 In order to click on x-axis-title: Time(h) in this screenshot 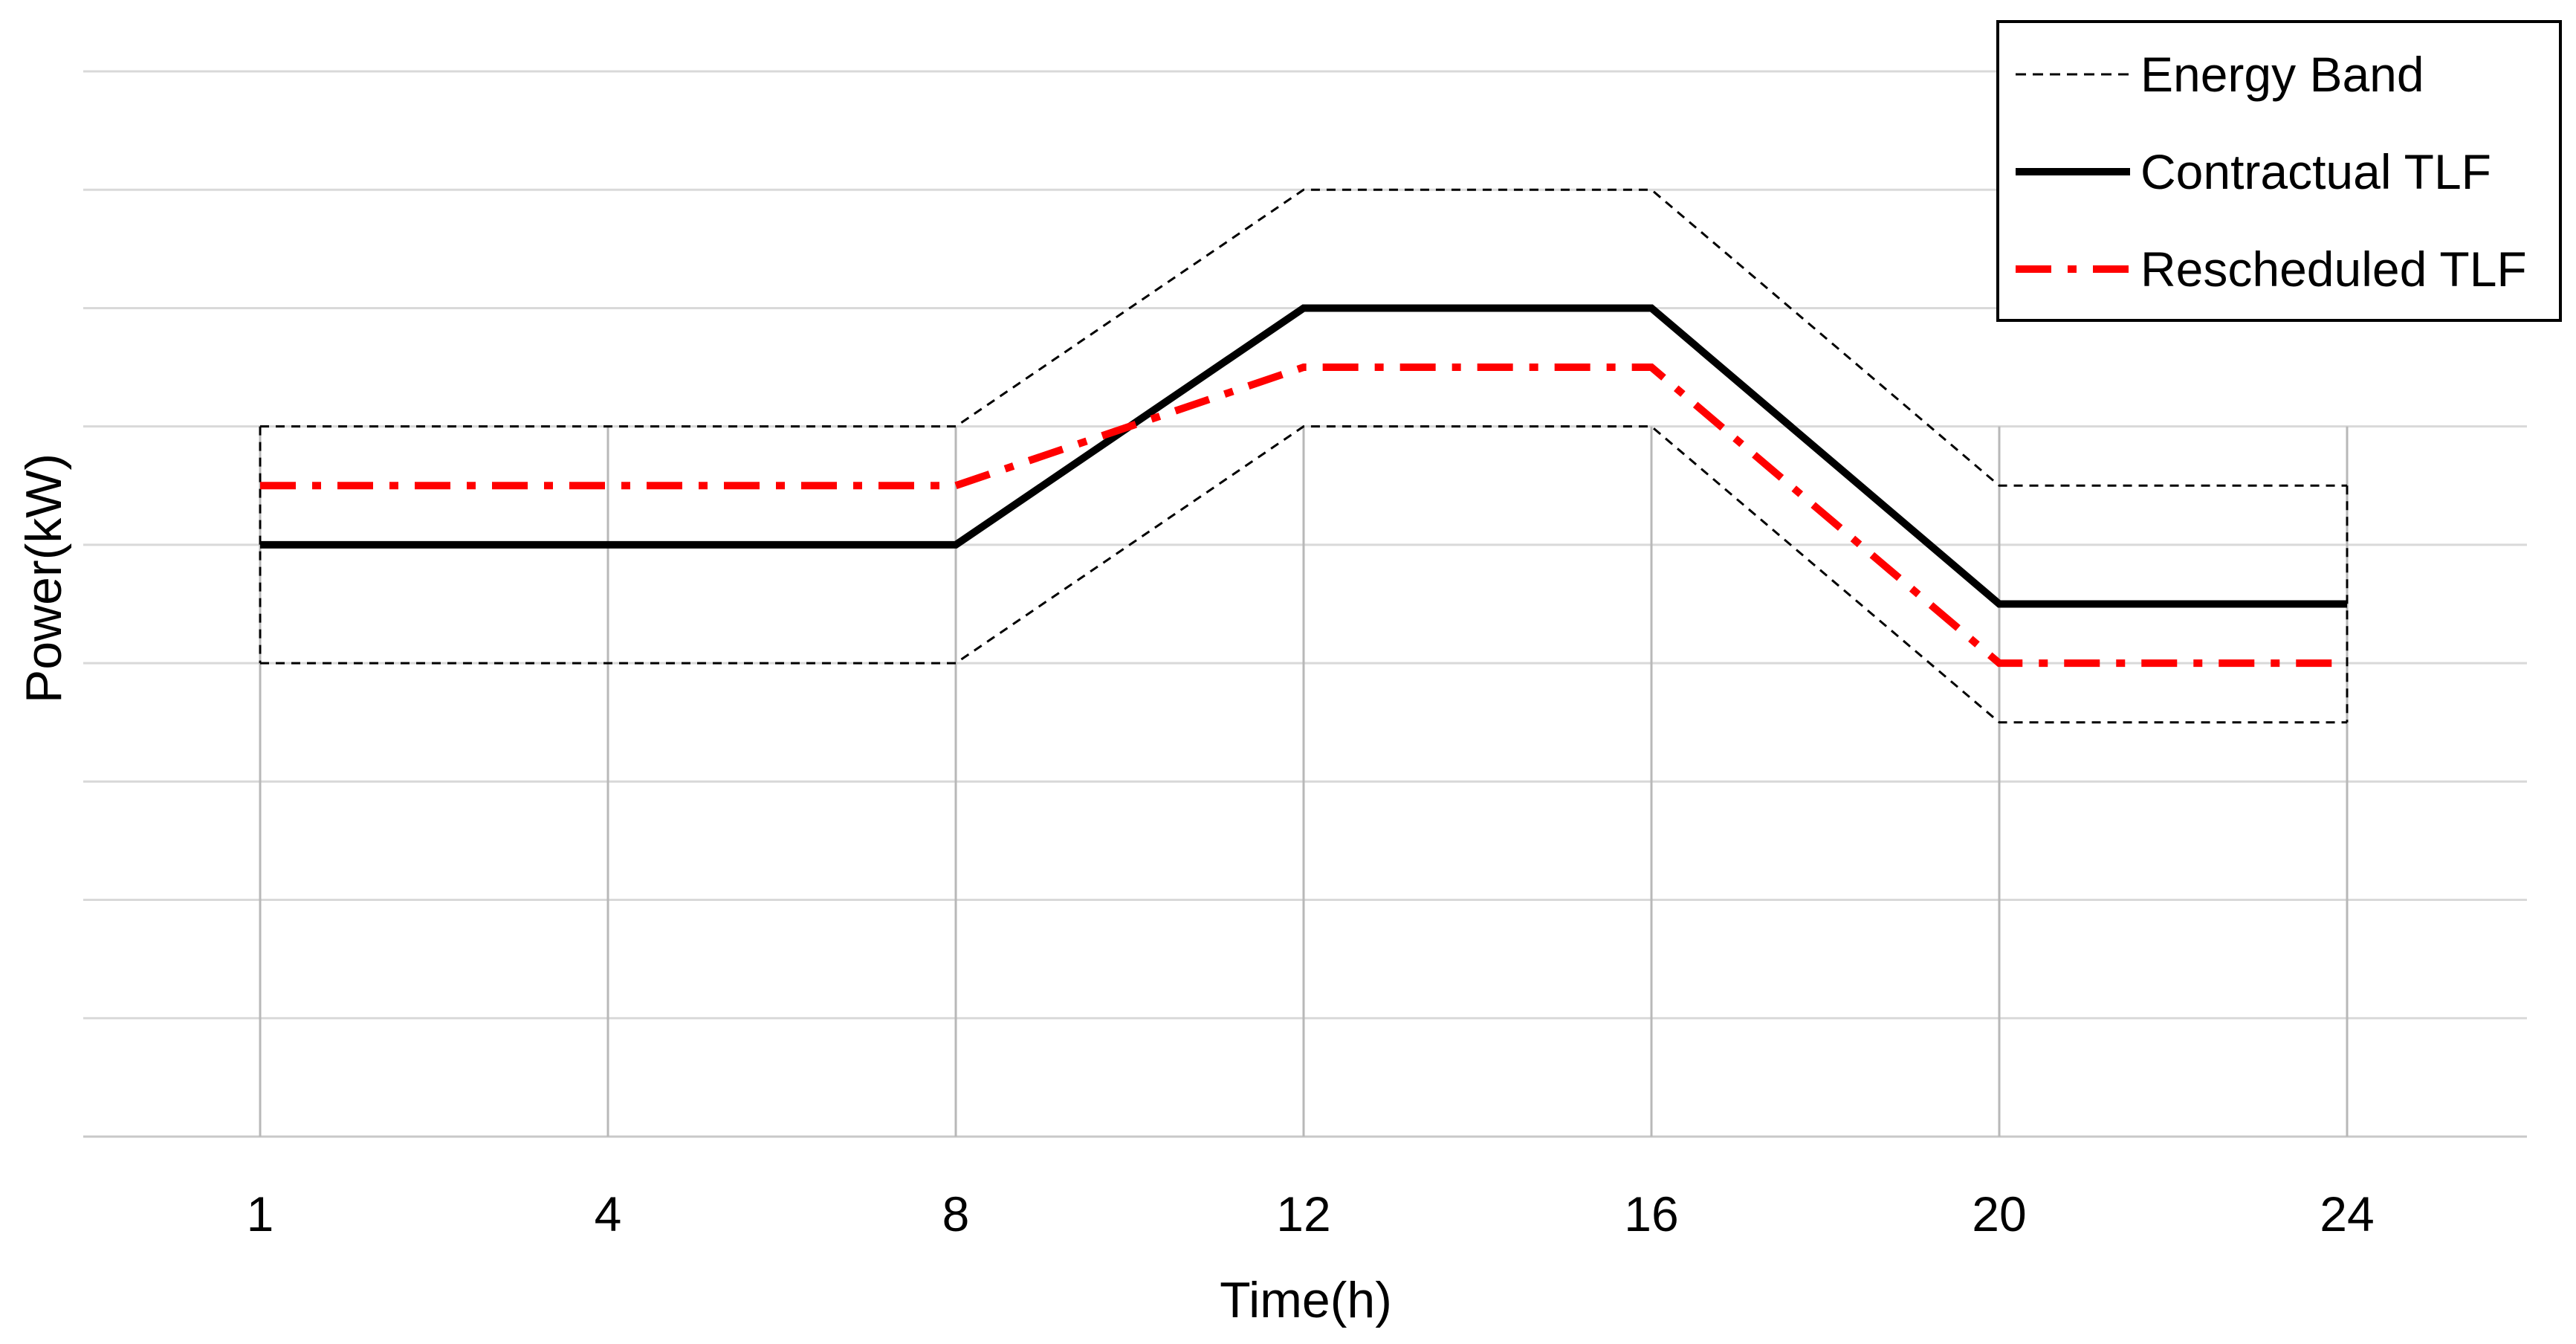, I will do `click(1306, 1300)`.